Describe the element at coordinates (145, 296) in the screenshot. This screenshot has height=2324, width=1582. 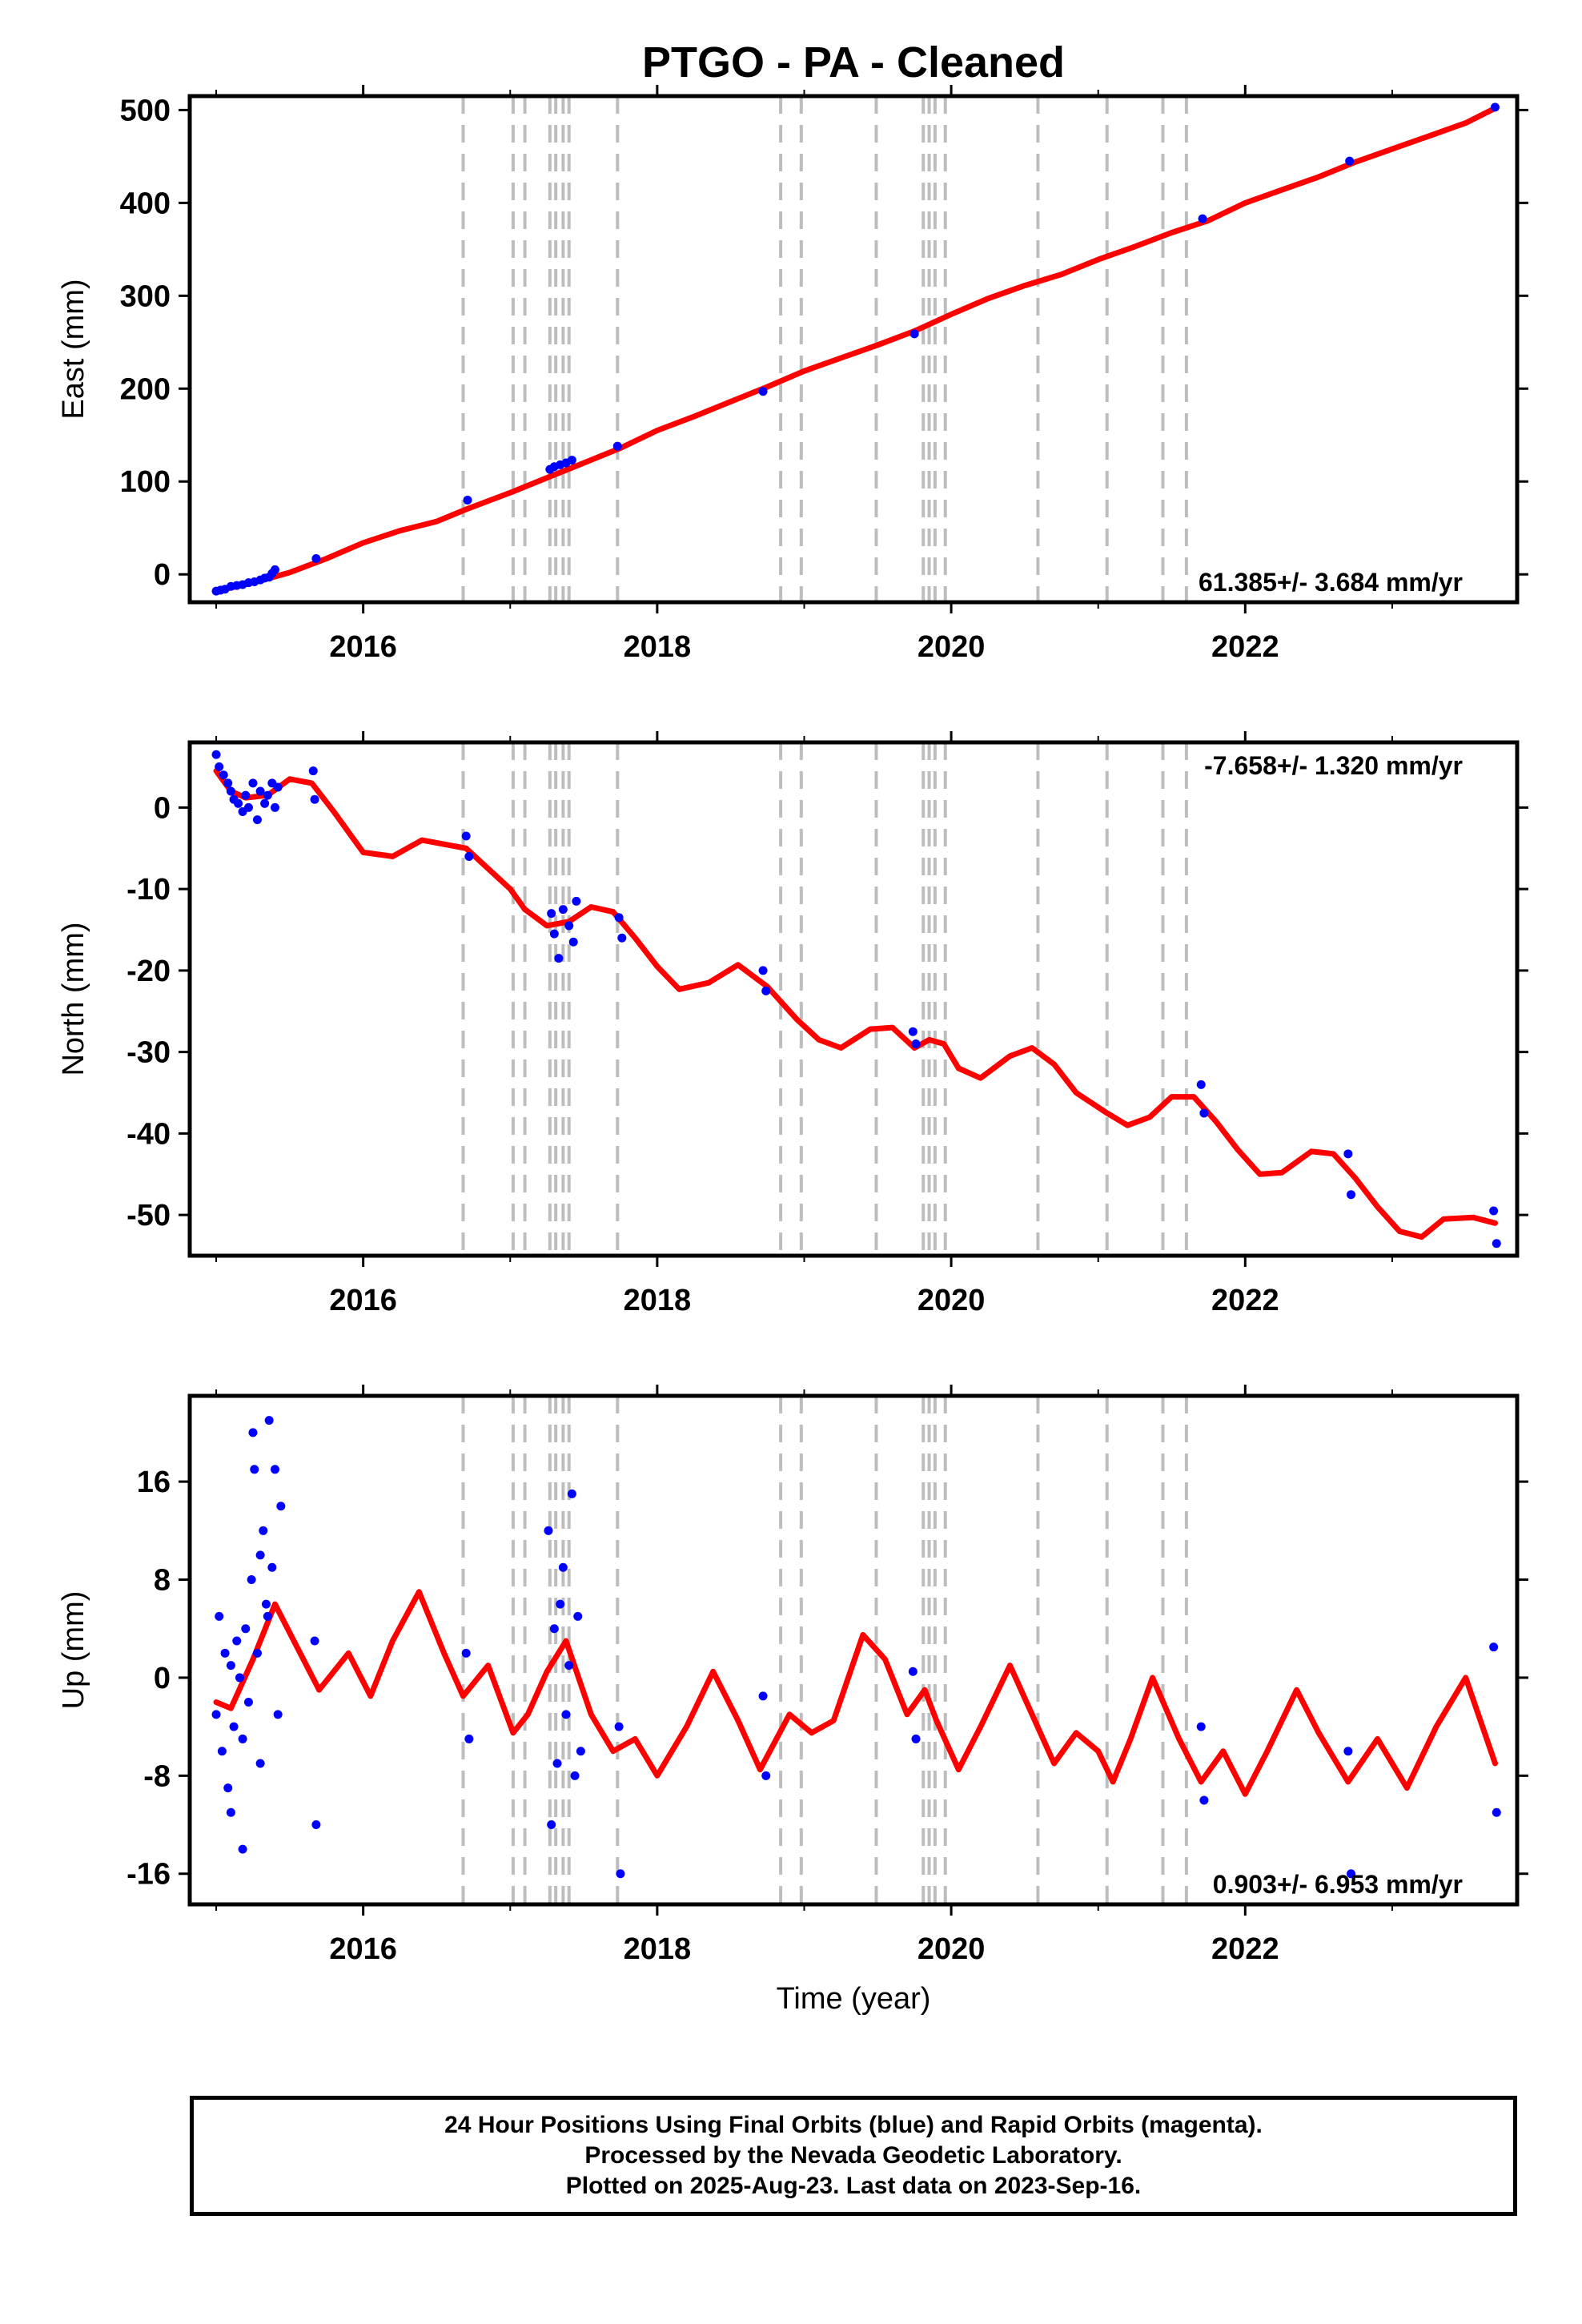
I see `y-tick-label: 300` at that location.